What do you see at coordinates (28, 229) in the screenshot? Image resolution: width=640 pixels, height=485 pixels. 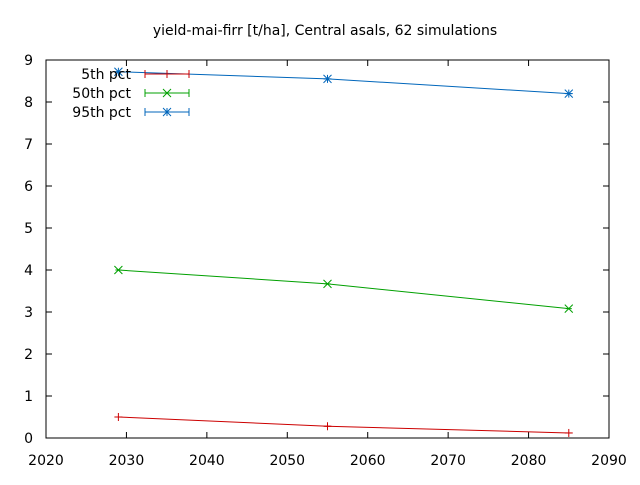 I see `y-tick-label: 5` at bounding box center [28, 229].